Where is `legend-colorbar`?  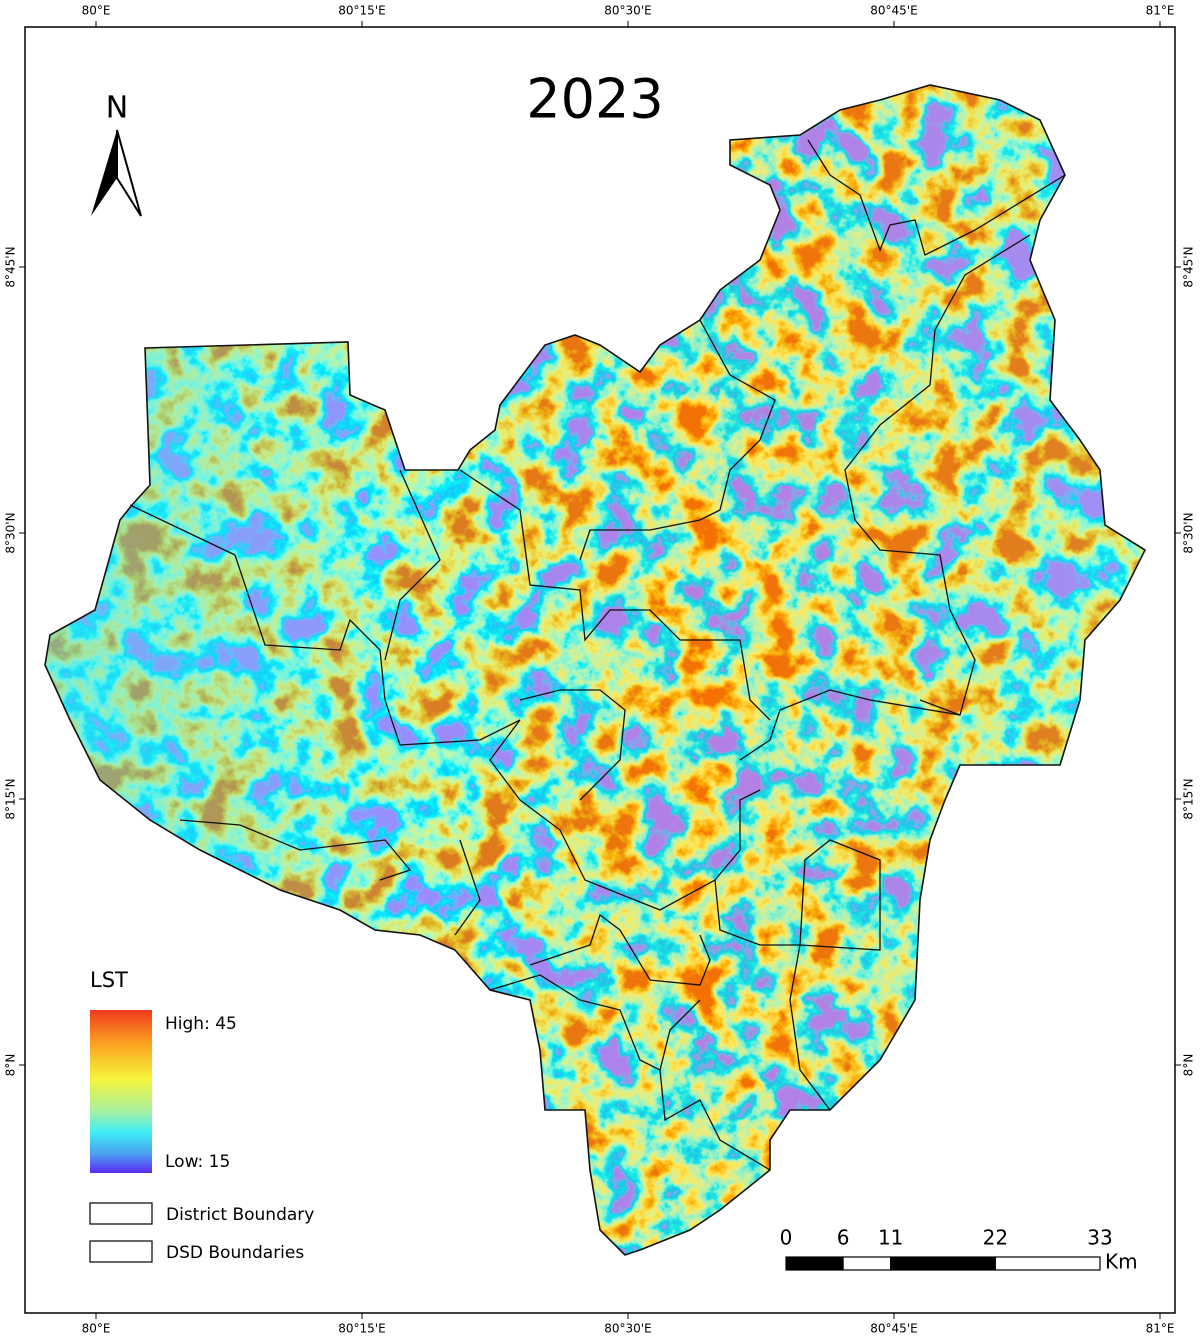 legend-colorbar is located at coordinates (121, 1091).